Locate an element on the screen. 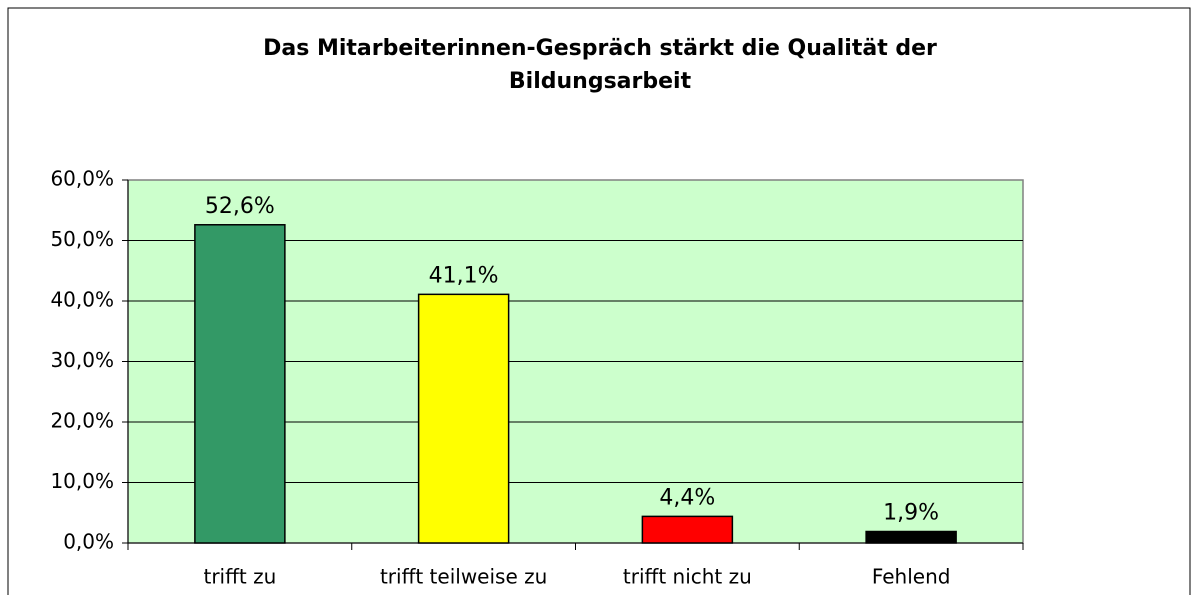 The width and height of the screenshot is (1199, 595). y-tick-label: 0,0% is located at coordinates (88, 542).